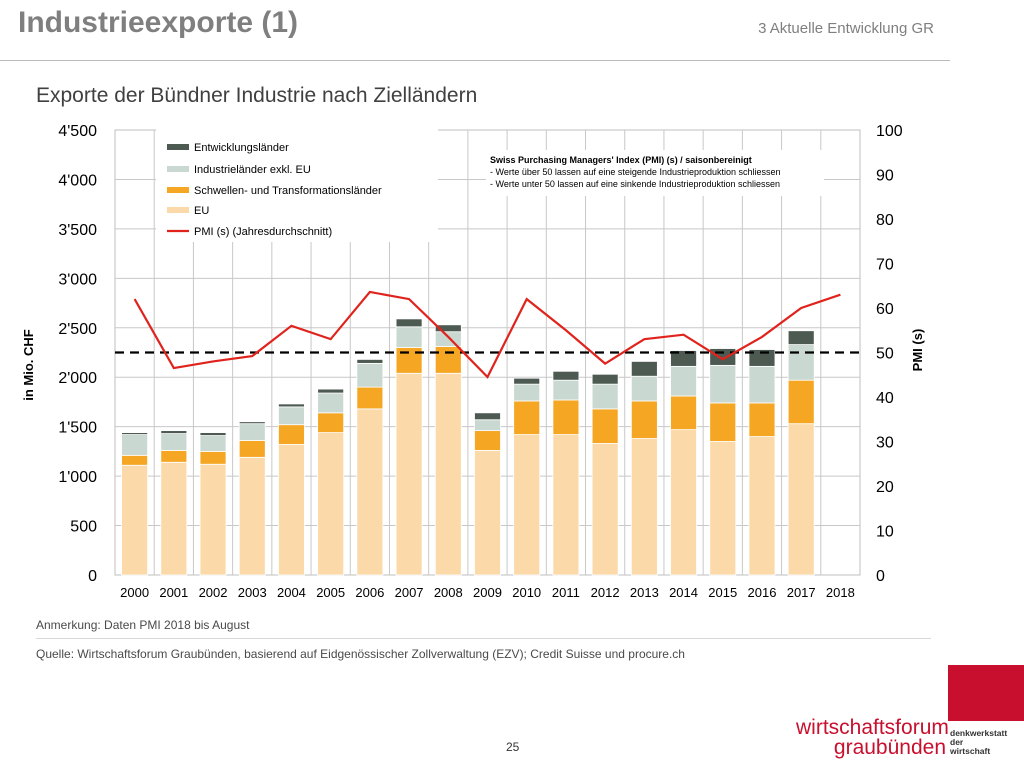  Describe the element at coordinates (241, 148) in the screenshot. I see `legend-label-entwicklung: Entwicklungsländer` at that location.